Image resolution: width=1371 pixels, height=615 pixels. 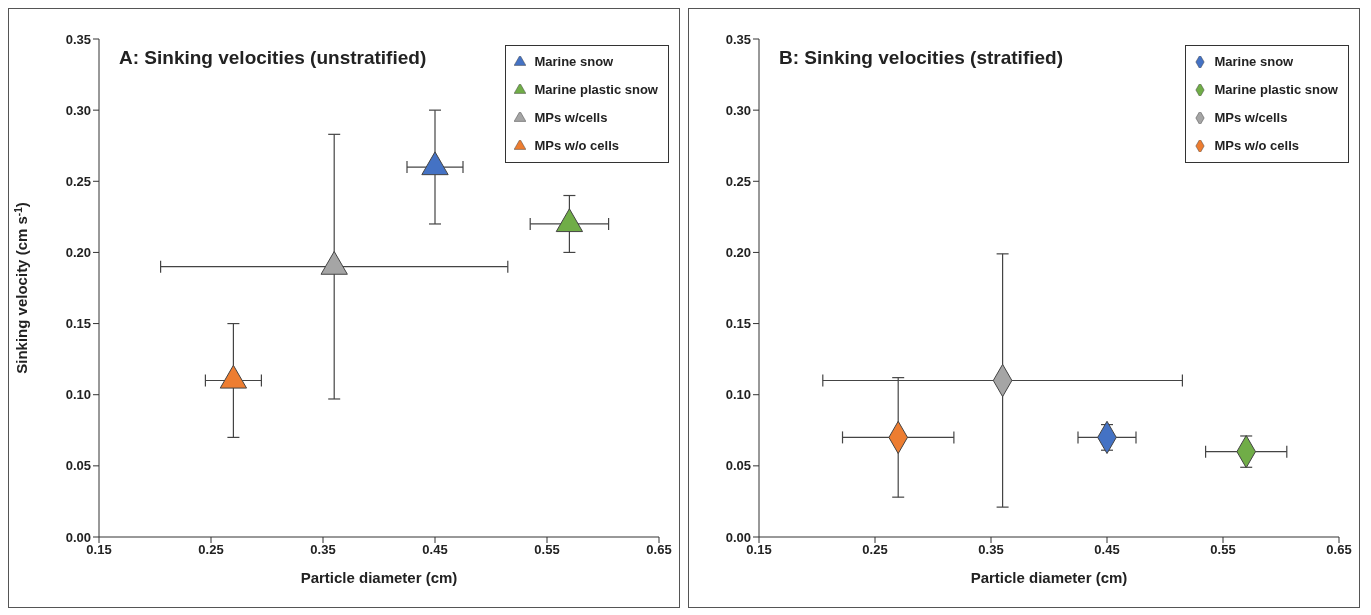 What do you see at coordinates (273, 58) in the screenshot?
I see `chart-title: A: Sinking velocities (unstratified)` at bounding box center [273, 58].